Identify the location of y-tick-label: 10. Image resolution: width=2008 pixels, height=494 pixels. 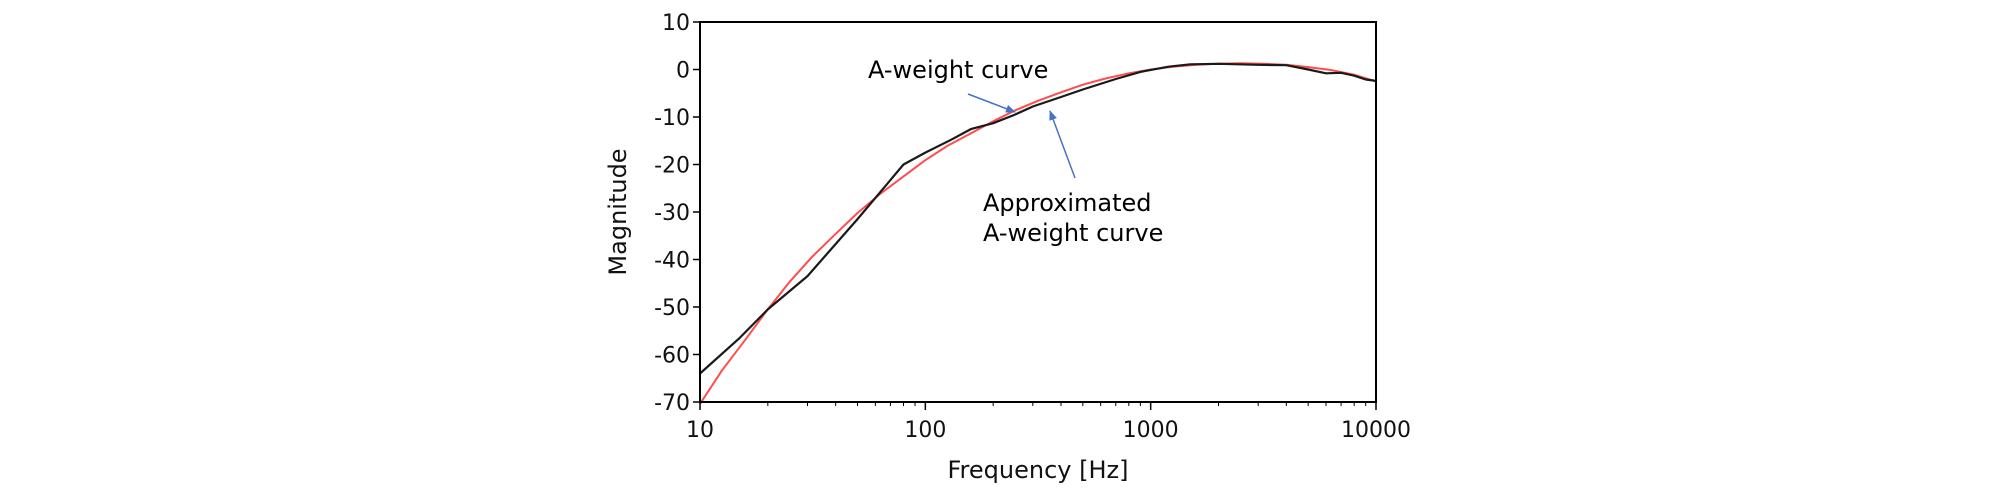
(676, 23).